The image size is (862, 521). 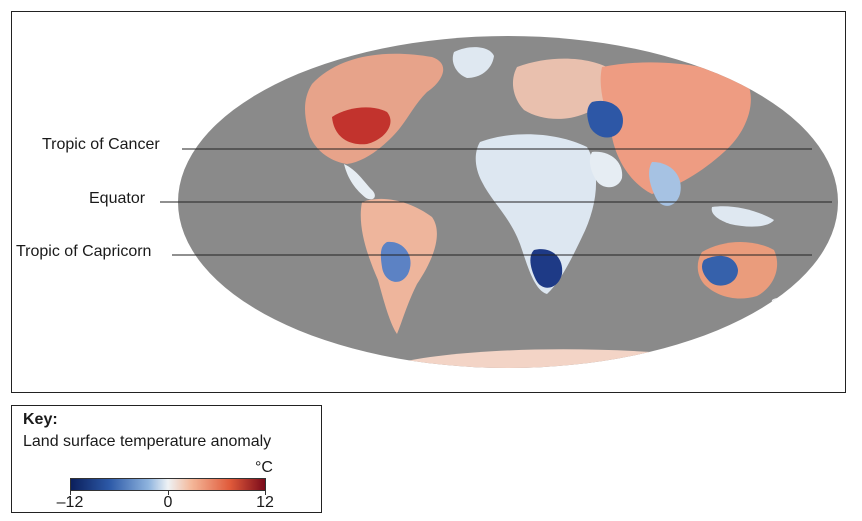 I want to click on se-asia-islands, so click(x=742, y=216).